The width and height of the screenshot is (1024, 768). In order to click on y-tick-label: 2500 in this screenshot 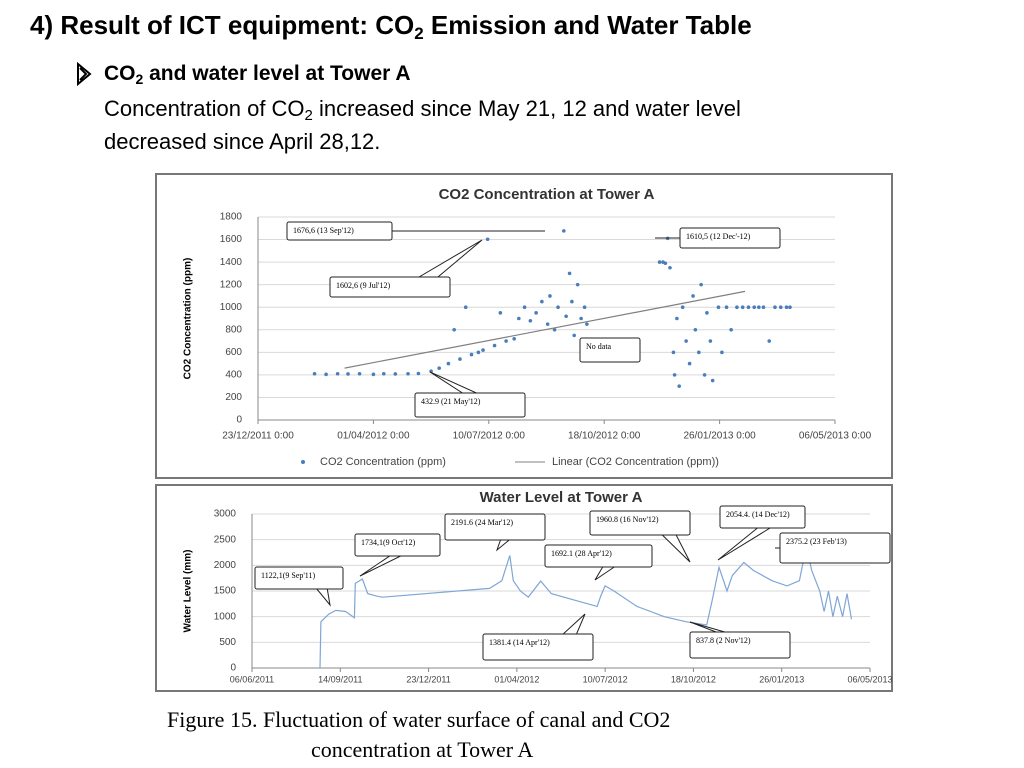, I will do `click(225, 539)`.